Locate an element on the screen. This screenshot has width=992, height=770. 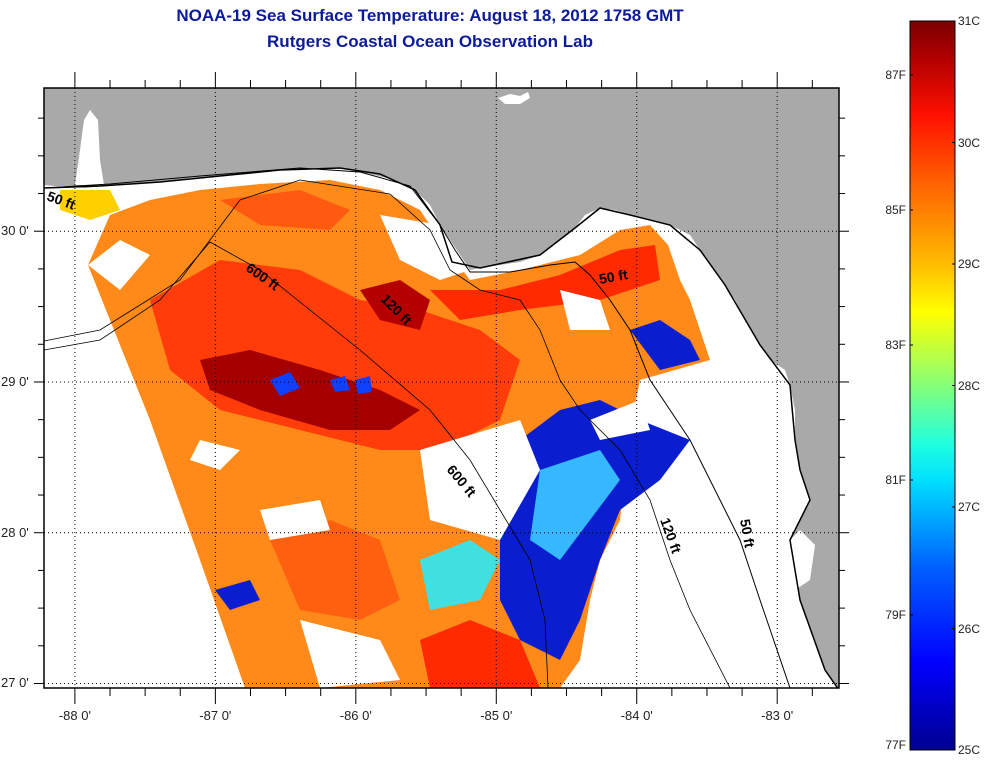
colorbar-label-celsius: 28C is located at coordinates (969, 385).